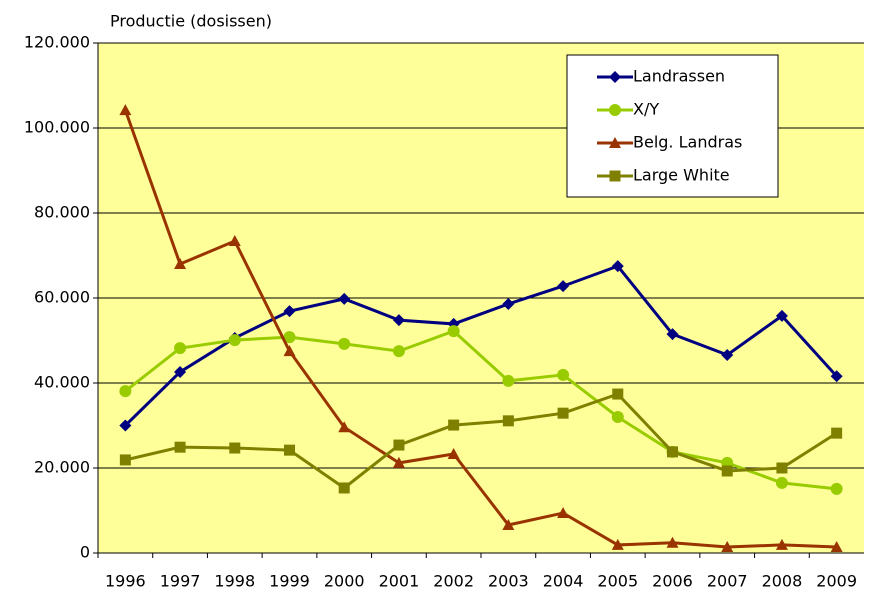 The height and width of the screenshot is (593, 874). What do you see at coordinates (180, 581) in the screenshot?
I see `x-tick-label: 1997` at bounding box center [180, 581].